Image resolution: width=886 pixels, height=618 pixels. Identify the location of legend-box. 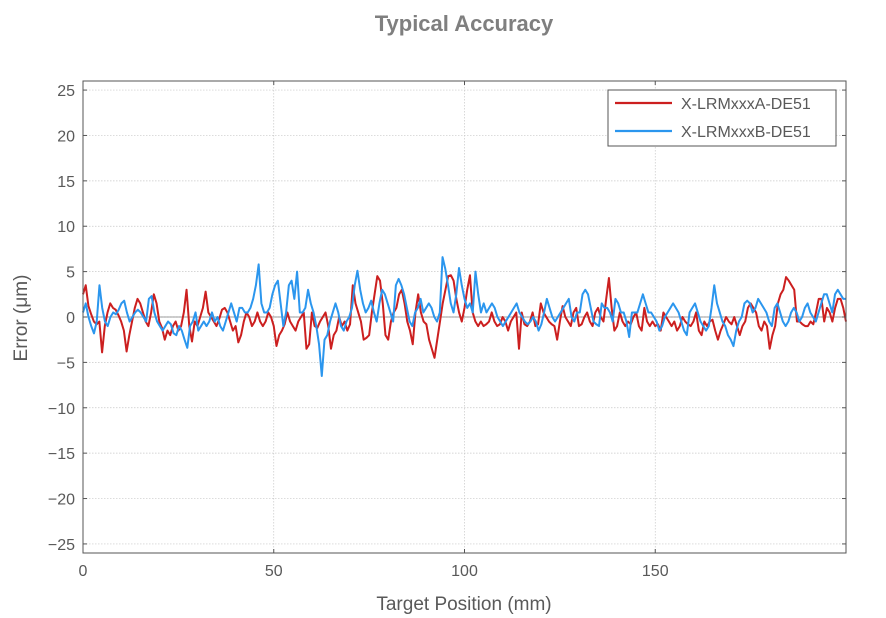
(722, 118).